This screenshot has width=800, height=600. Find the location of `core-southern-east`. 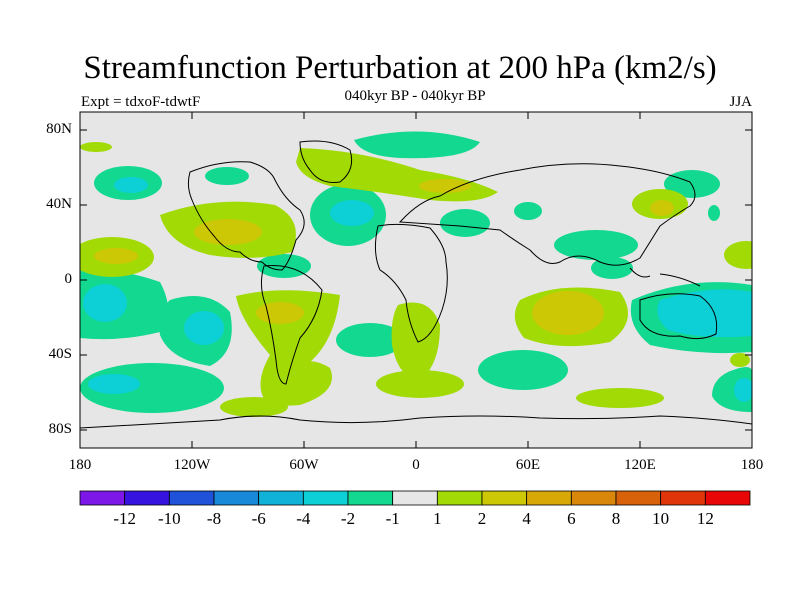

core-southern-east is located at coordinates (743, 390).